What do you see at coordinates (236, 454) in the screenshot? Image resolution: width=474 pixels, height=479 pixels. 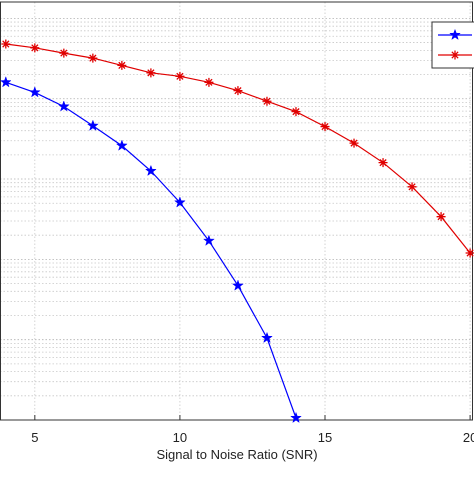 I see `x-axis-label: Signal to Noise Ratio (SNR)` at bounding box center [236, 454].